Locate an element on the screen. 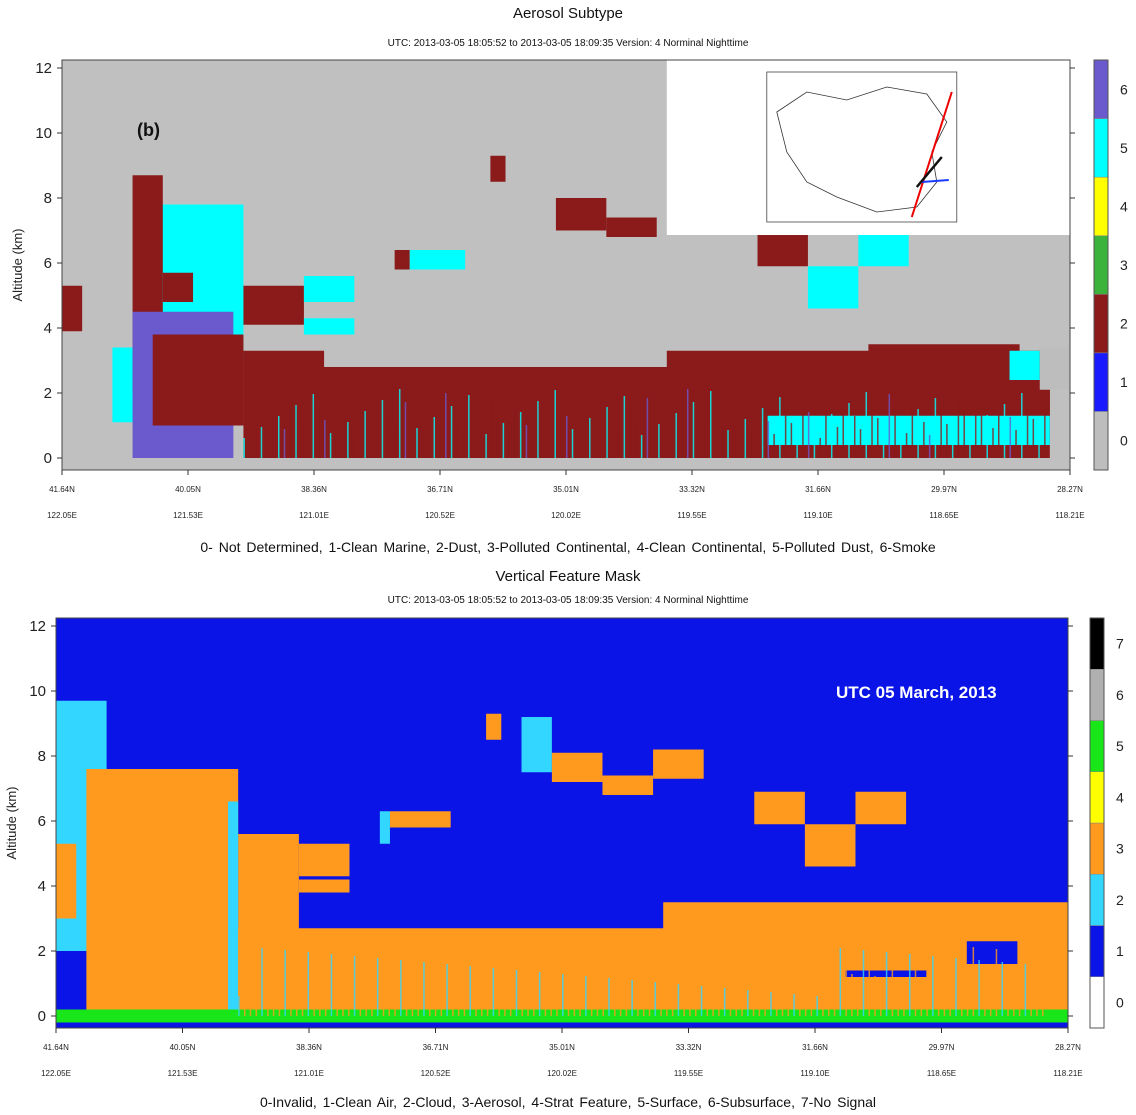 This screenshot has height=1115, width=1136. x-tick-label-lat: 38.36N is located at coordinates (309, 1047).